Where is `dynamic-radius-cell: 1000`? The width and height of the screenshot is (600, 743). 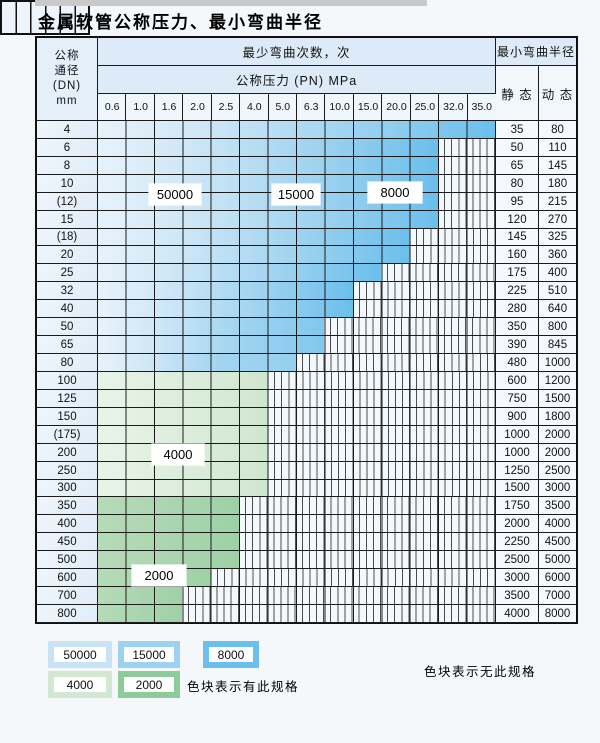 dynamic-radius-cell: 1000 is located at coordinates (557, 362).